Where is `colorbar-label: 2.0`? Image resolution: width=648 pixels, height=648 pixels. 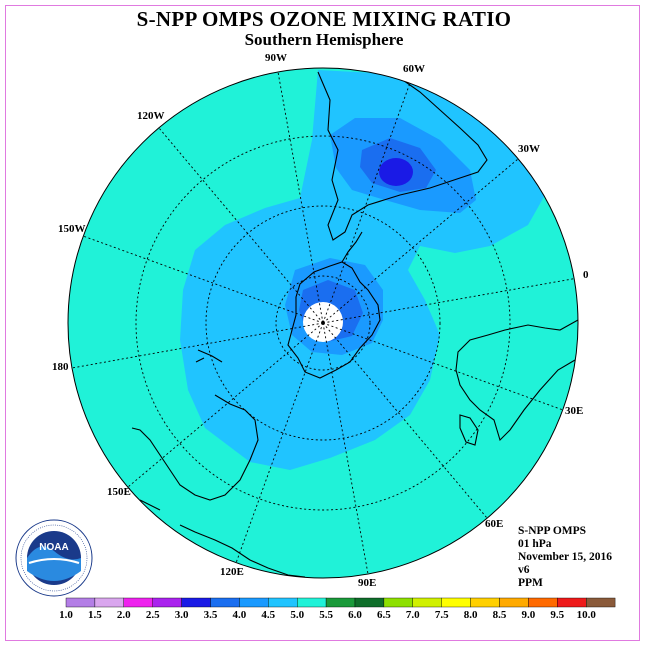 colorbar-label: 2.0 is located at coordinates (123, 615).